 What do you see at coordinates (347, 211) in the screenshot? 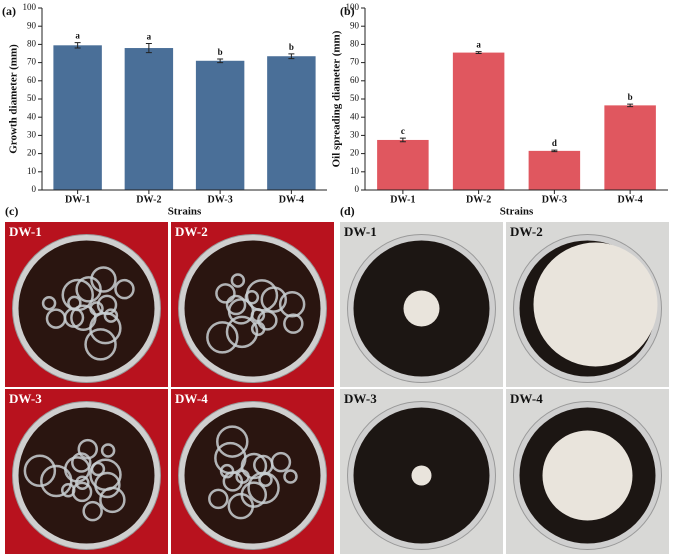
I see `panel-label: (d)` at bounding box center [347, 211].